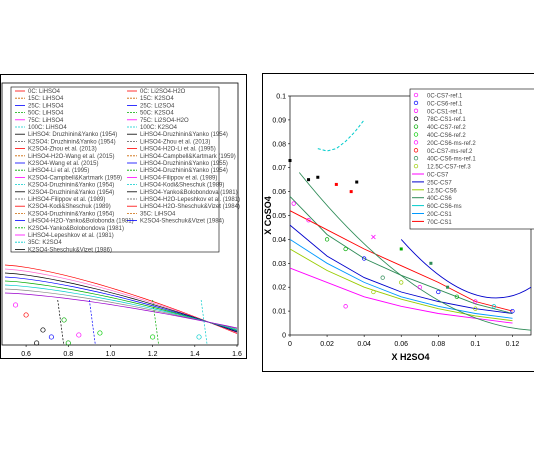  Describe the element at coordinates (190, 200) in the screenshot. I see `left-legend-label: LiHSO4-H2O-Lepeshkov et al. (1981)` at that location.